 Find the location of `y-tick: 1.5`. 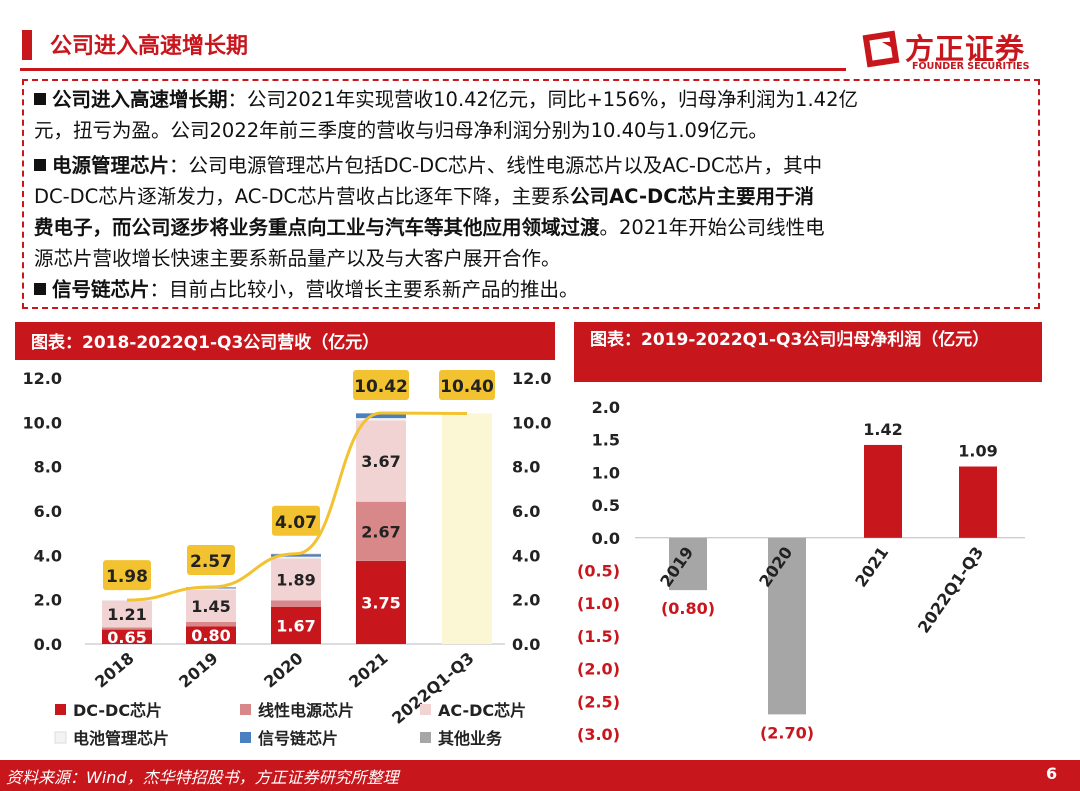

y-tick: 1.5 is located at coordinates (606, 440).